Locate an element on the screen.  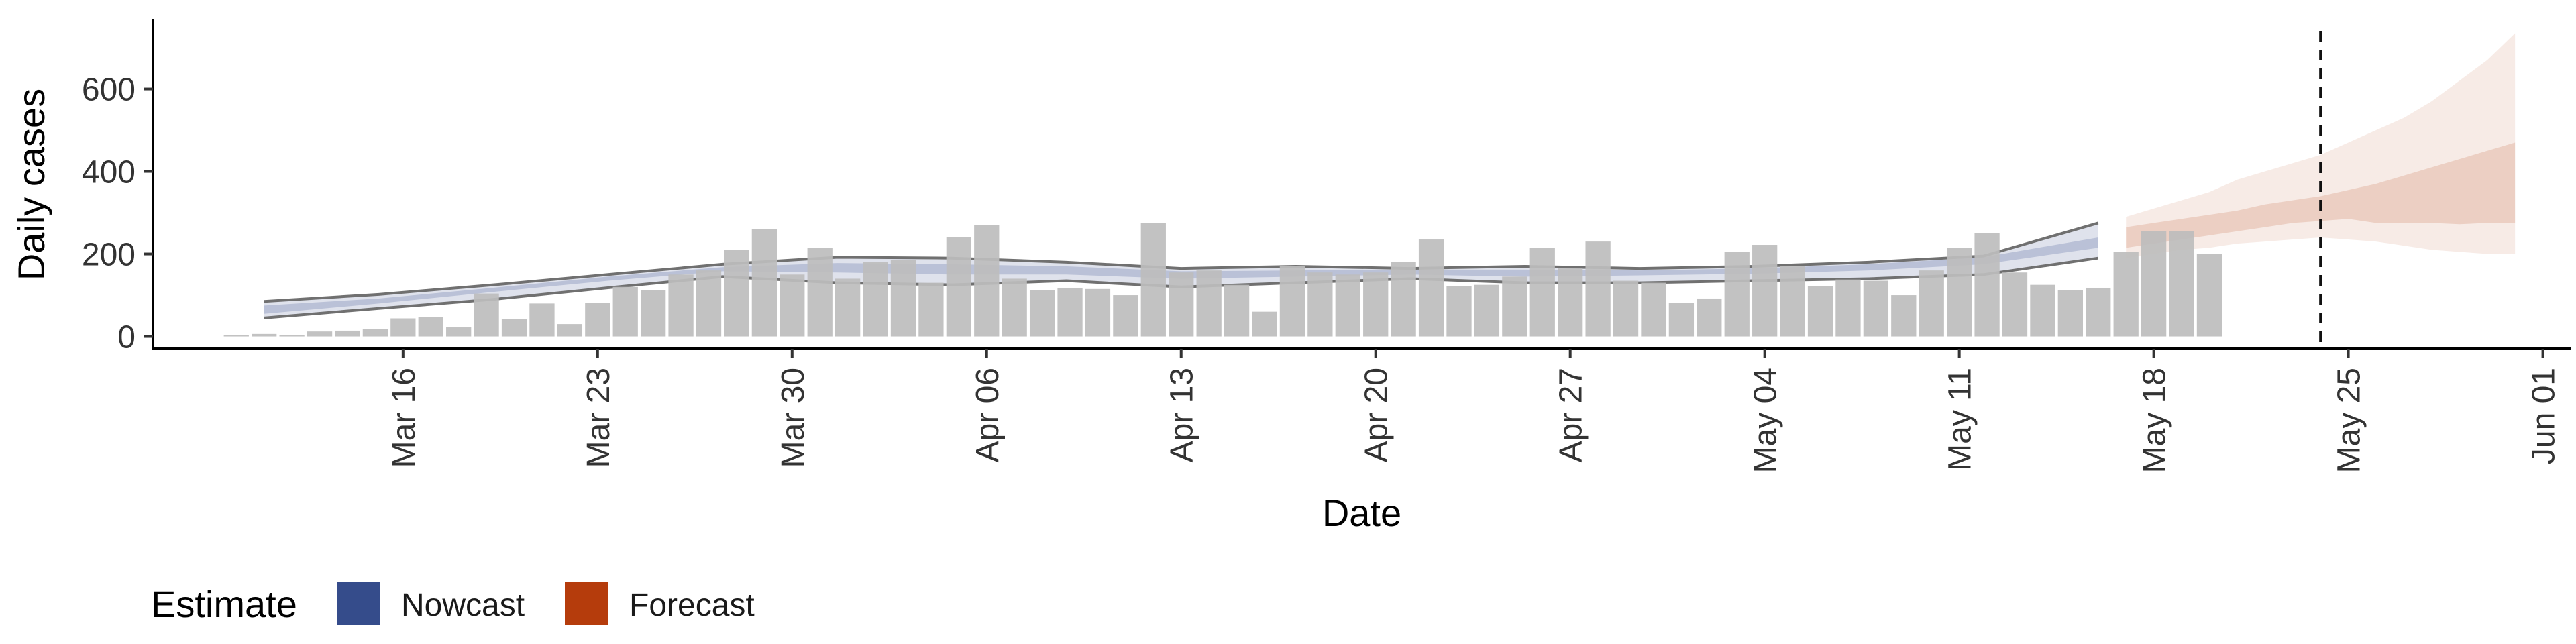
x-tick-label: May 18 is located at coordinates (2155, 420).